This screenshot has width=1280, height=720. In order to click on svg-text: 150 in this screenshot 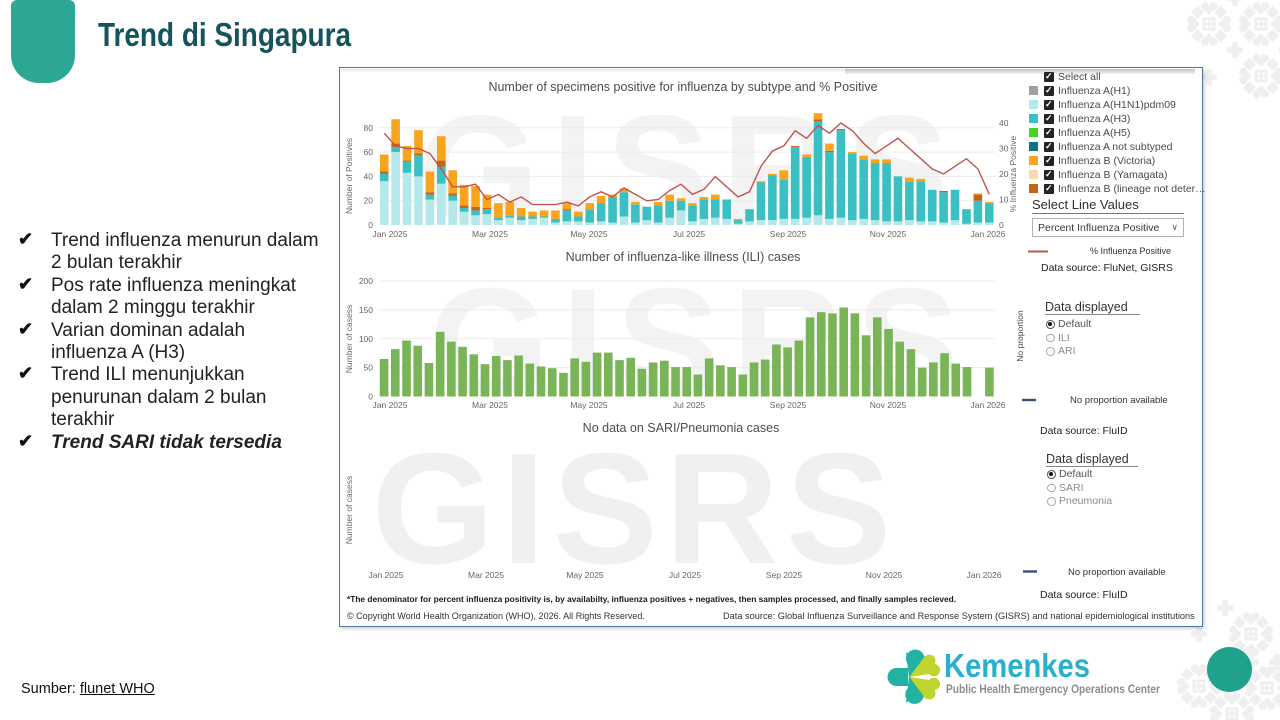, I will do `click(366, 310)`.